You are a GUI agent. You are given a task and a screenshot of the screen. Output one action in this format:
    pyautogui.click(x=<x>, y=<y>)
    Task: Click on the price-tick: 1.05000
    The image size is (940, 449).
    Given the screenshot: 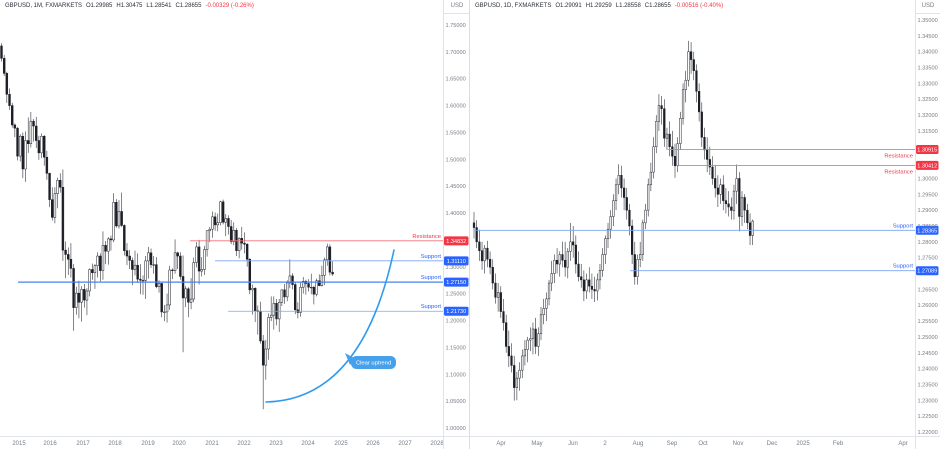 What is the action you would take?
    pyautogui.click(x=456, y=402)
    